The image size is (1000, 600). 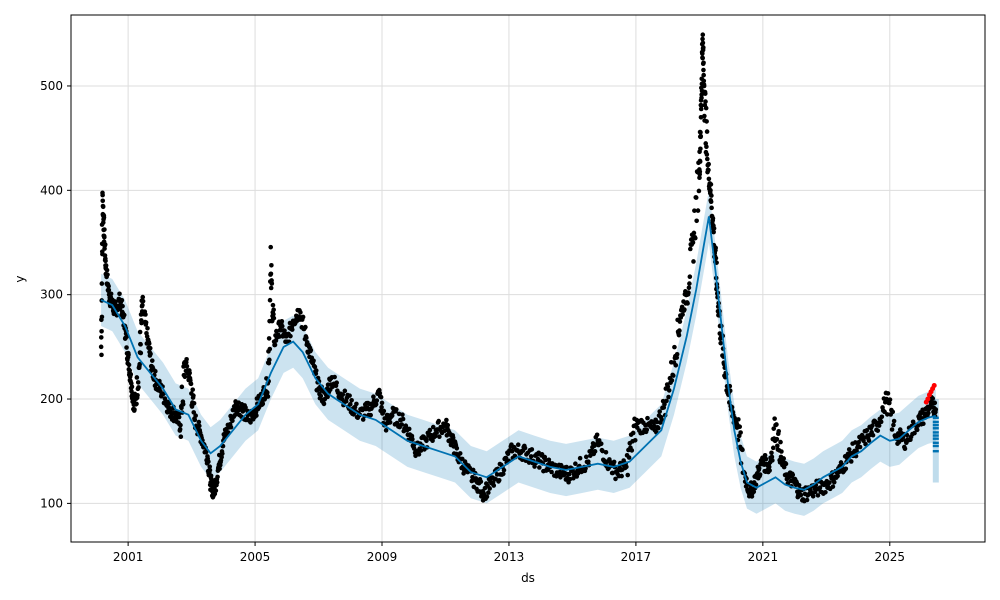 I want to click on x-tick-label: 2025, so click(x=890, y=557).